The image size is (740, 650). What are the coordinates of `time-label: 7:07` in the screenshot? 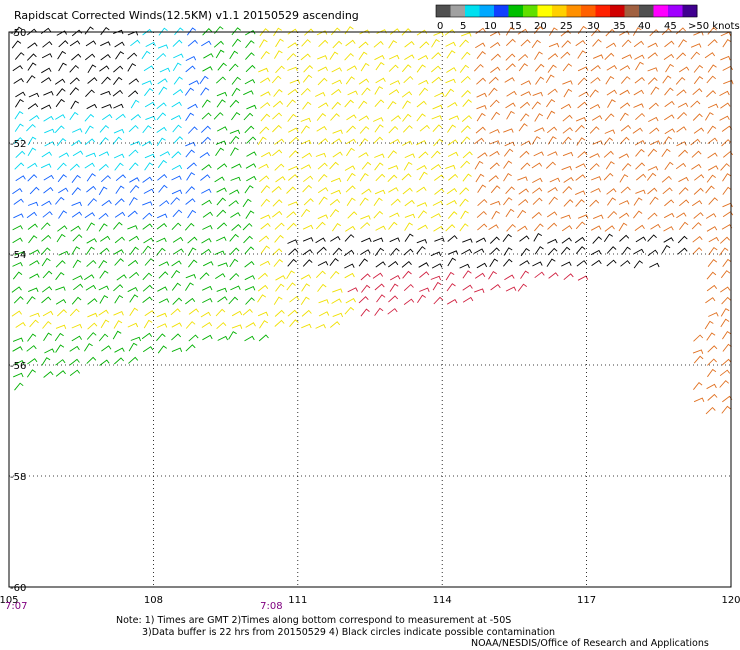 It's located at (16, 606).